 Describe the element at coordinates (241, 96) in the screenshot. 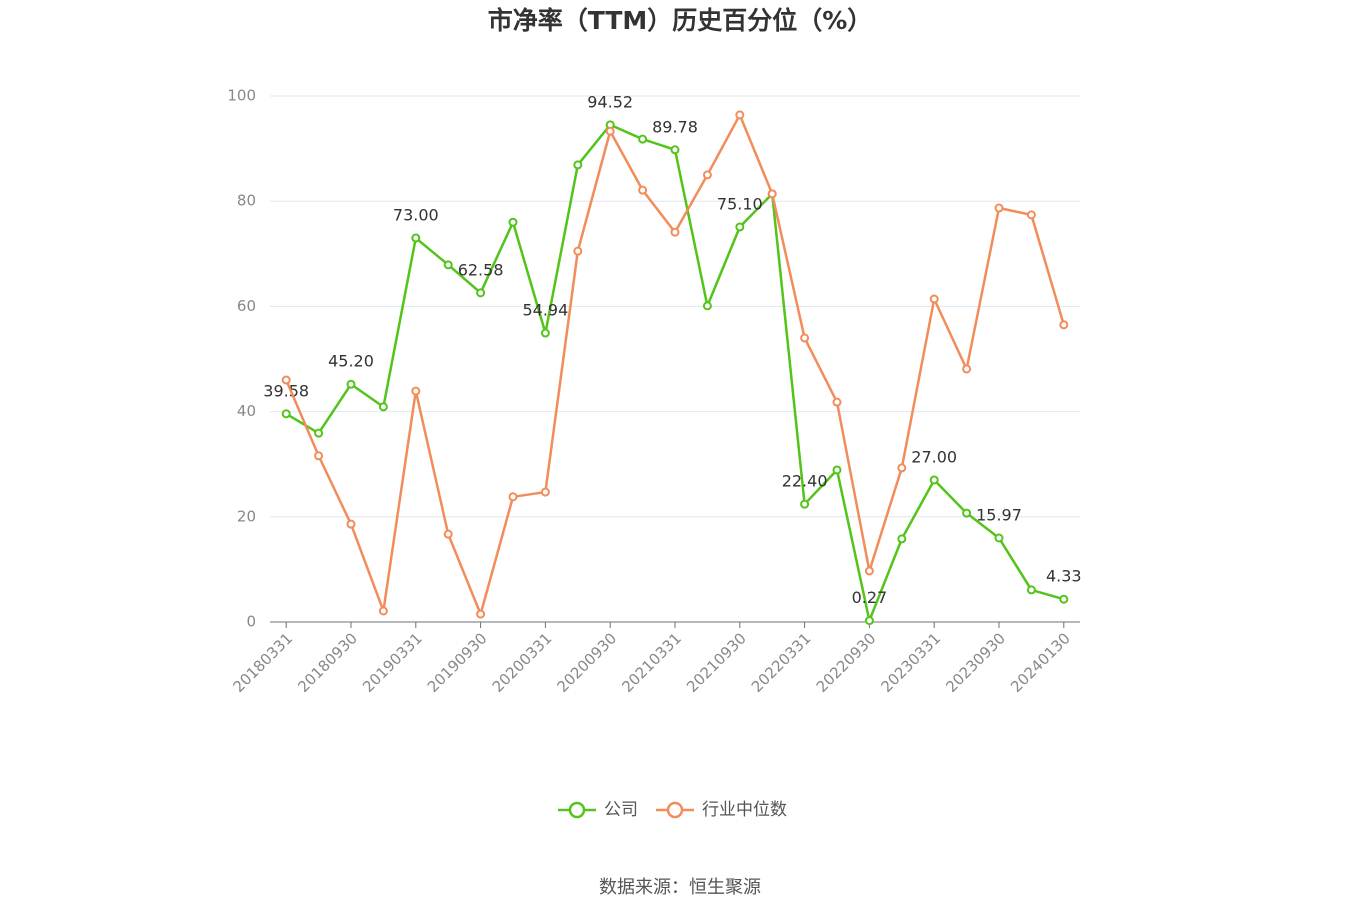

I see `y-tick-label: 100` at that location.